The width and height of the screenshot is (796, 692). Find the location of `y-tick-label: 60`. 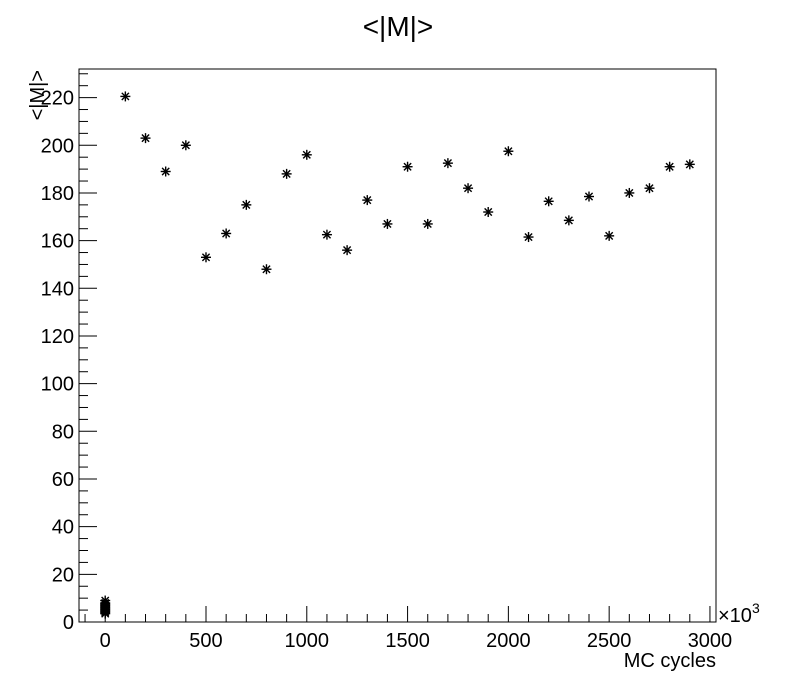

y-tick-label: 60 is located at coordinates (63, 480).